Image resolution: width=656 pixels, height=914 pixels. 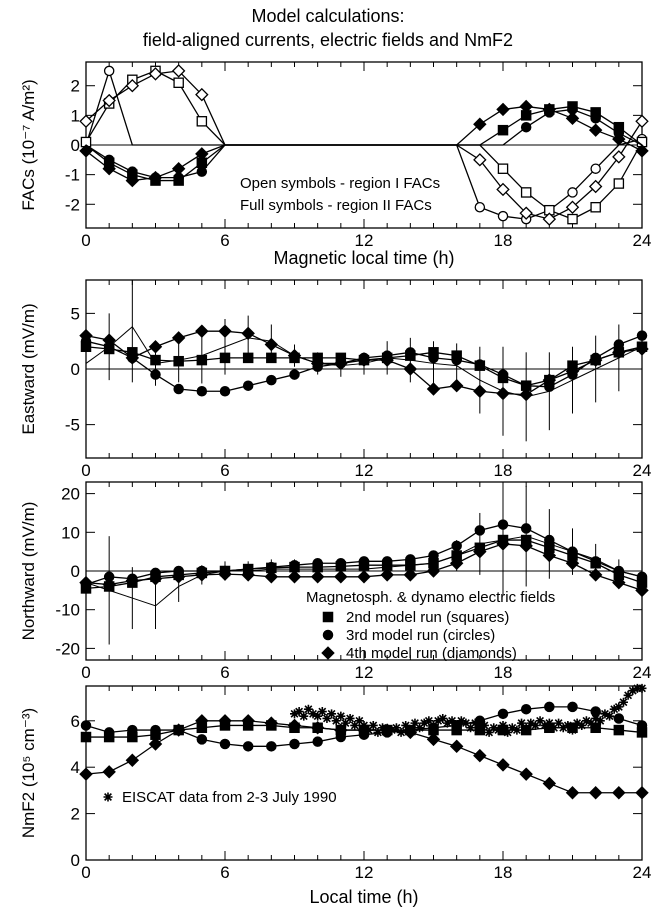 What do you see at coordinates (75, 369) in the screenshot?
I see `eastward-y-tick-label: 0` at bounding box center [75, 369].